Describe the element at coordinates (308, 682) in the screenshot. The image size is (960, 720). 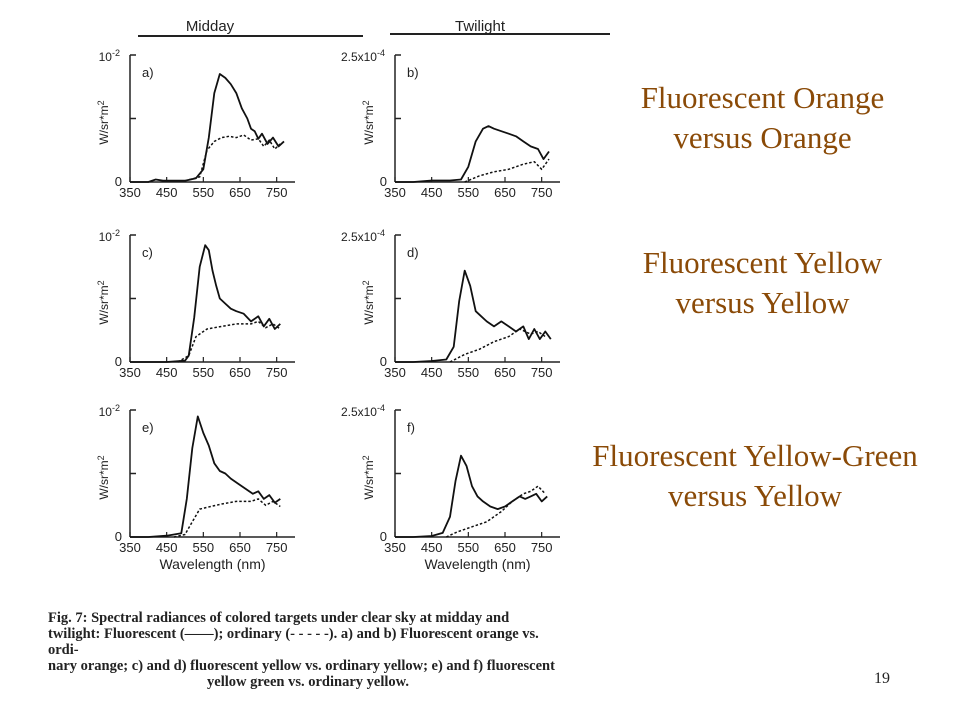
I see `caption-line: yellow green vs. ordinary yellow.` at that location.